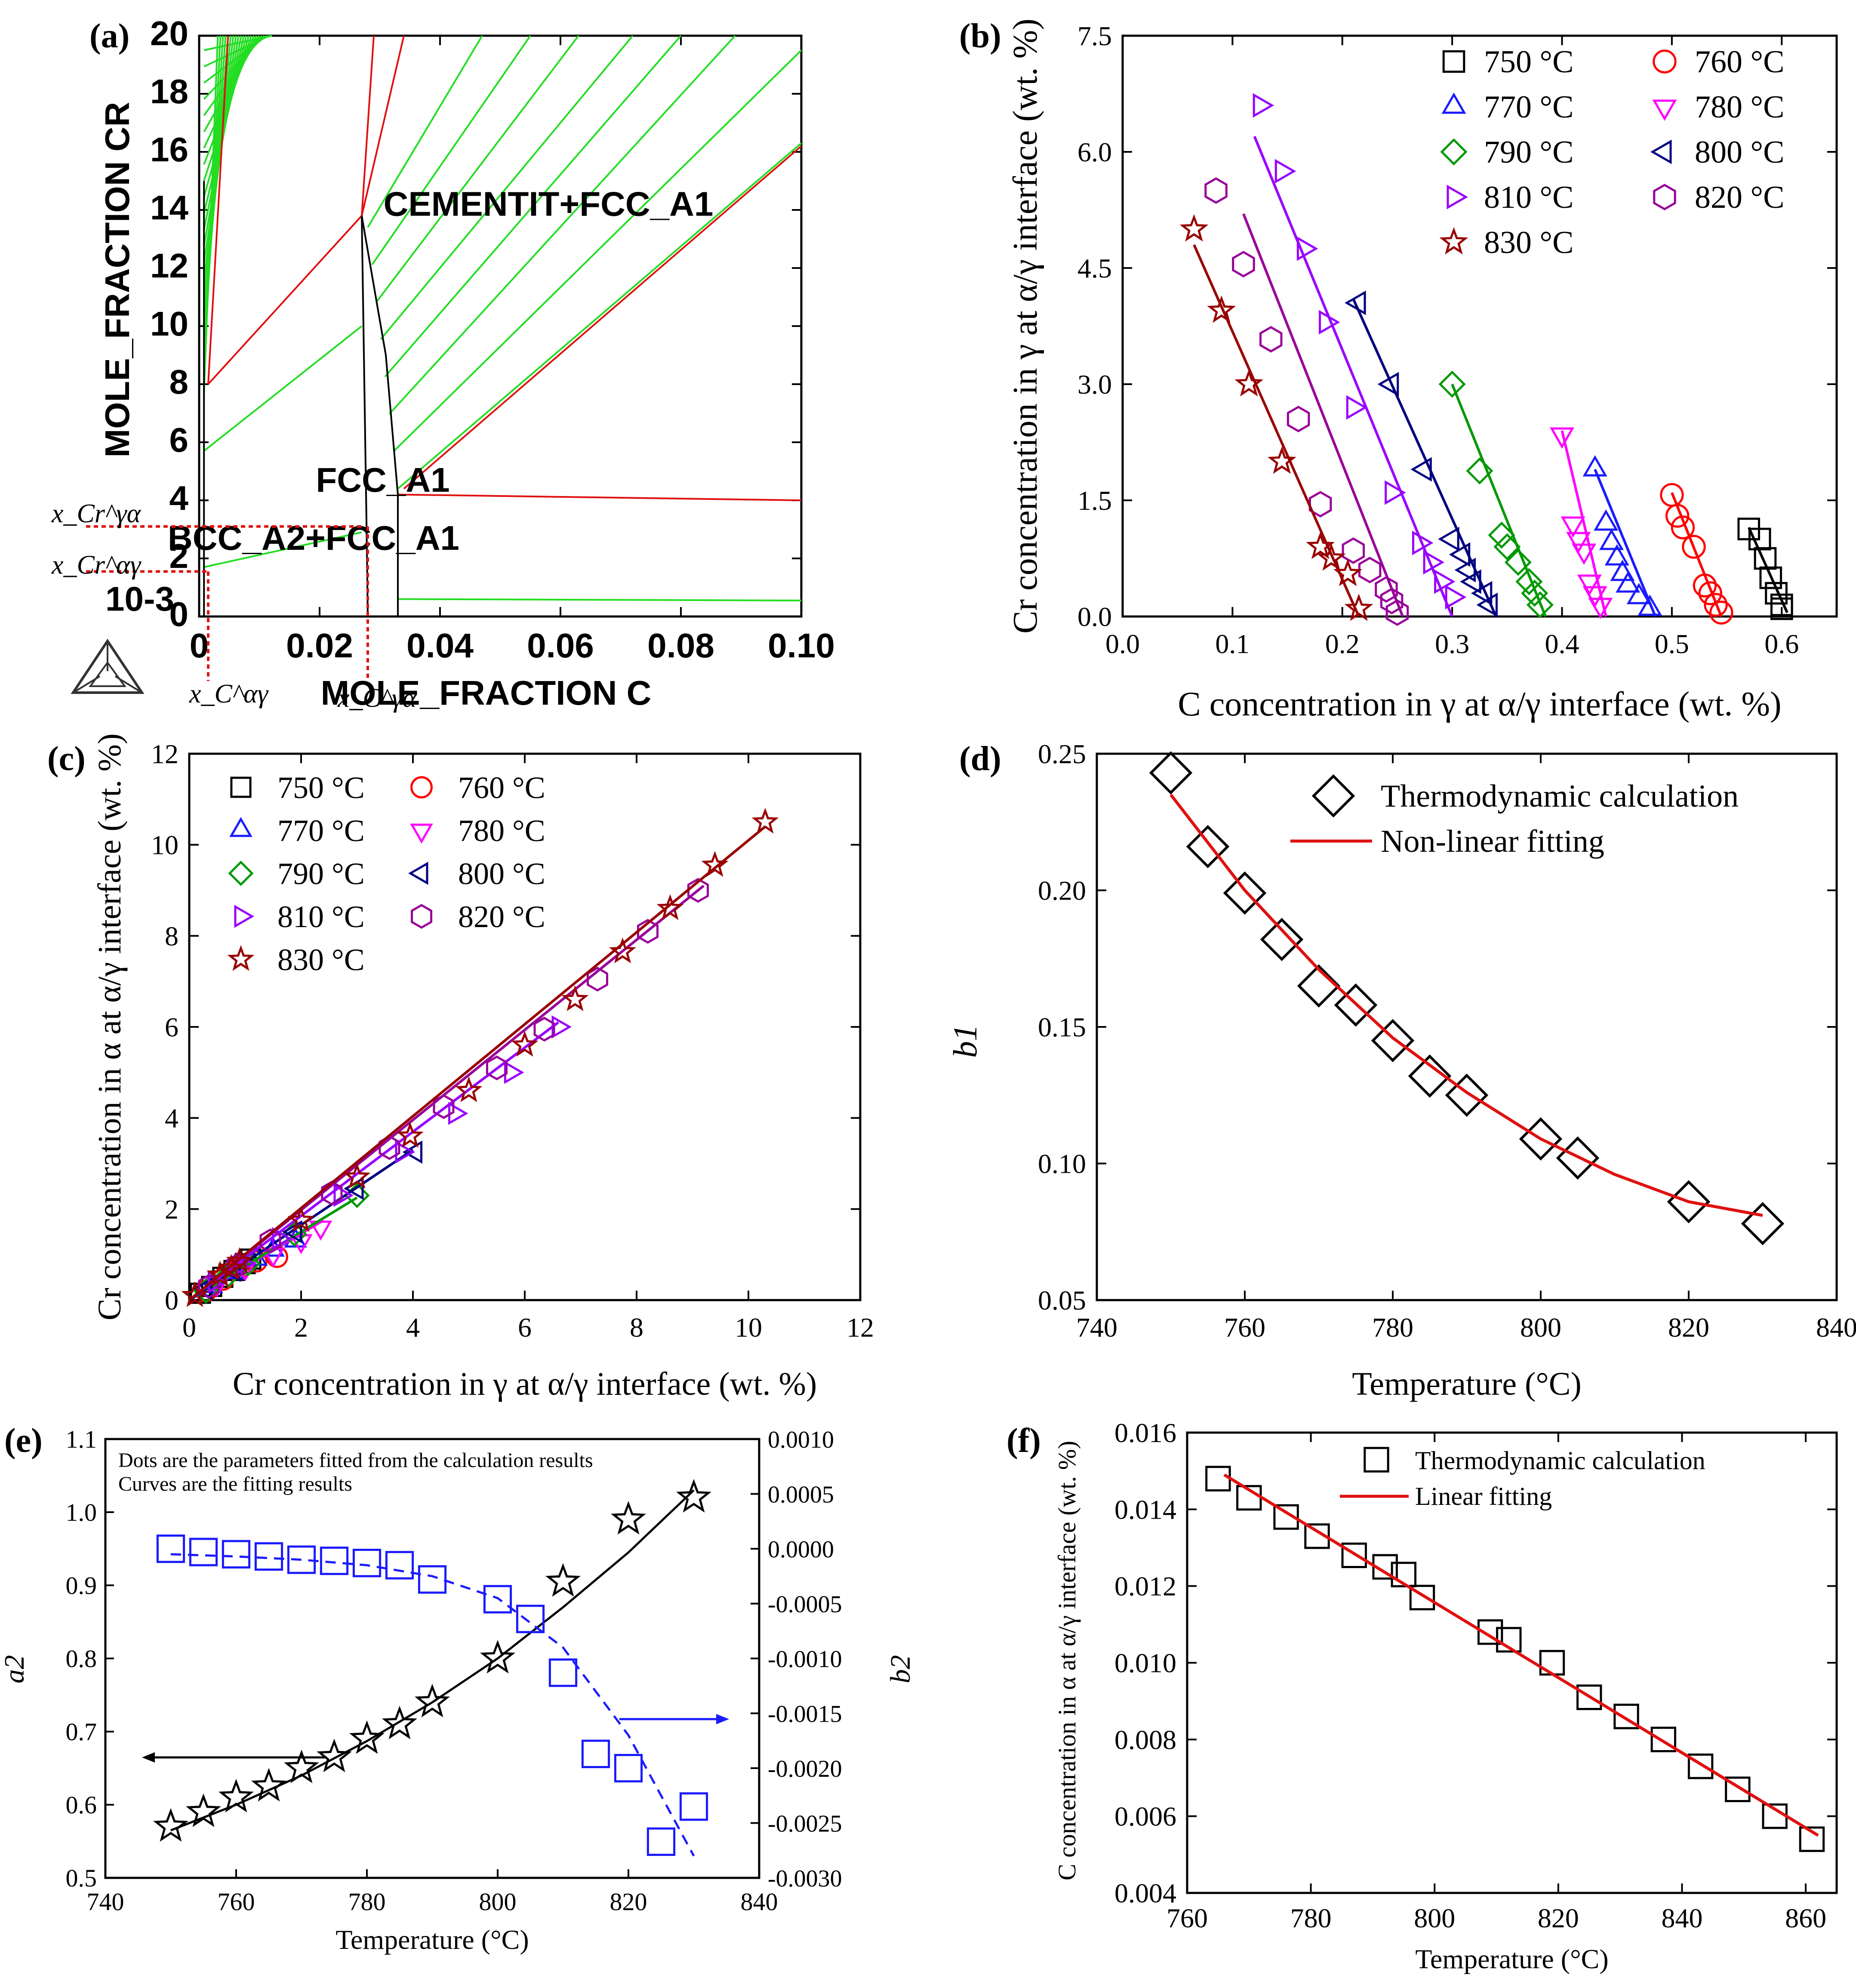 This screenshot has width=1856, height=1988. Describe the element at coordinates (498, 1902) in the screenshot. I see `x-tick-label: 800` at that location.